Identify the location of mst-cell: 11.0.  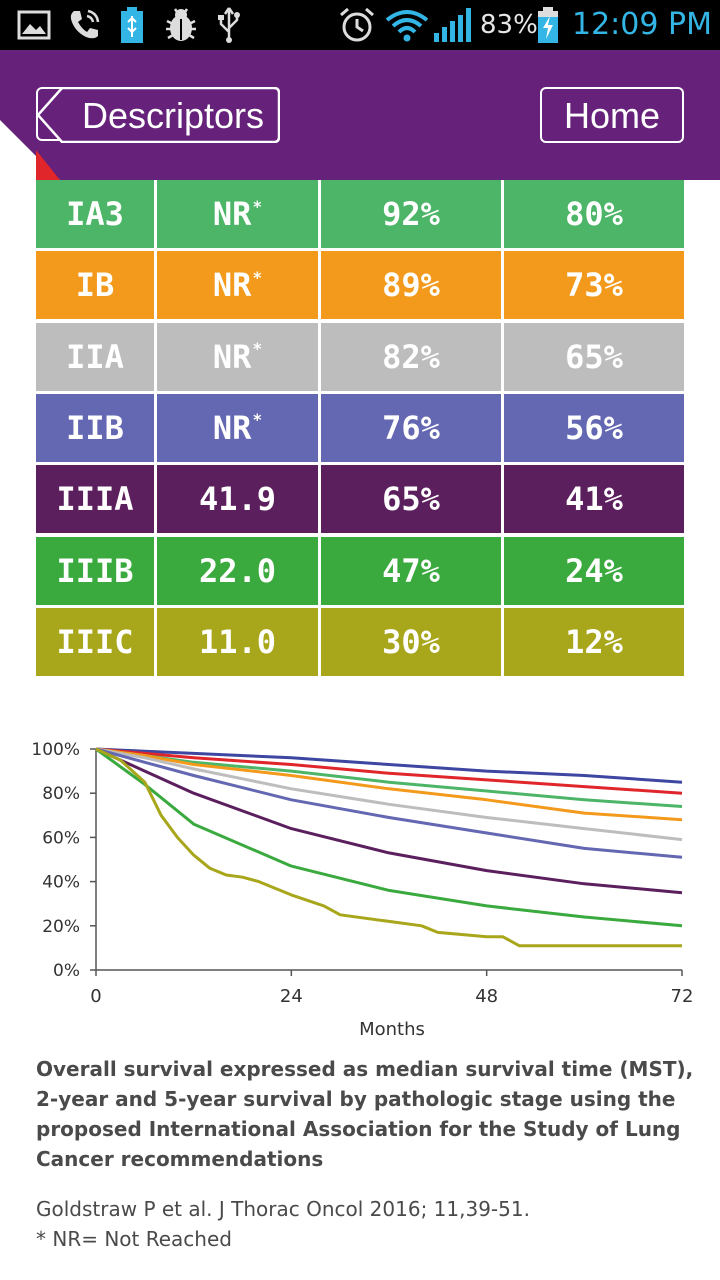
(237, 641).